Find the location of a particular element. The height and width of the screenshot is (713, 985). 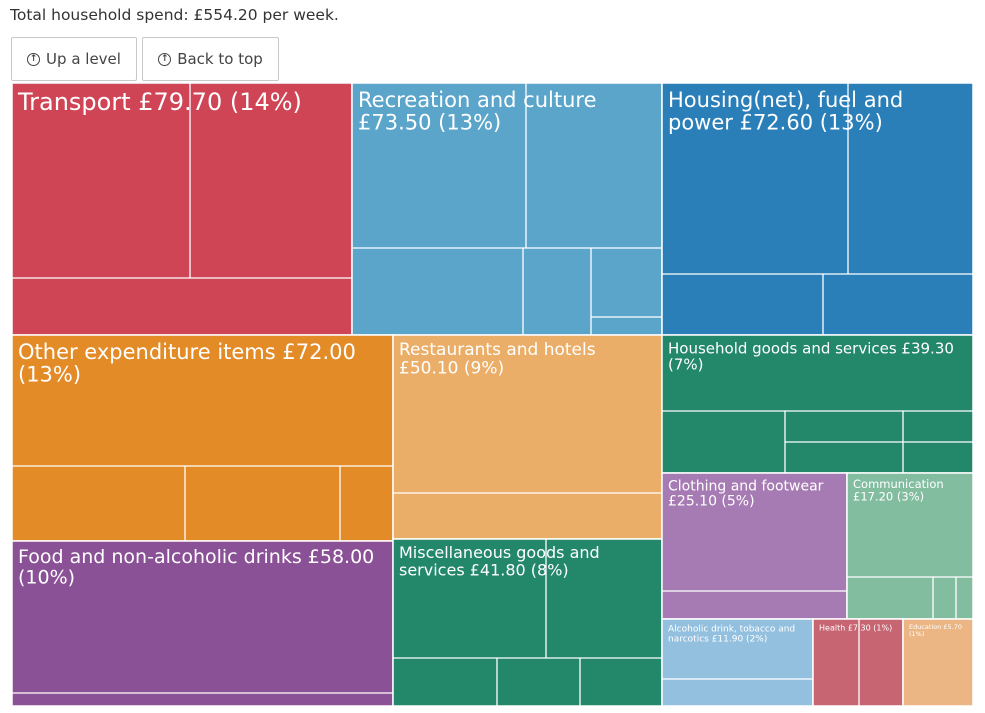

up-a-level-label: Up a level is located at coordinates (83, 59).